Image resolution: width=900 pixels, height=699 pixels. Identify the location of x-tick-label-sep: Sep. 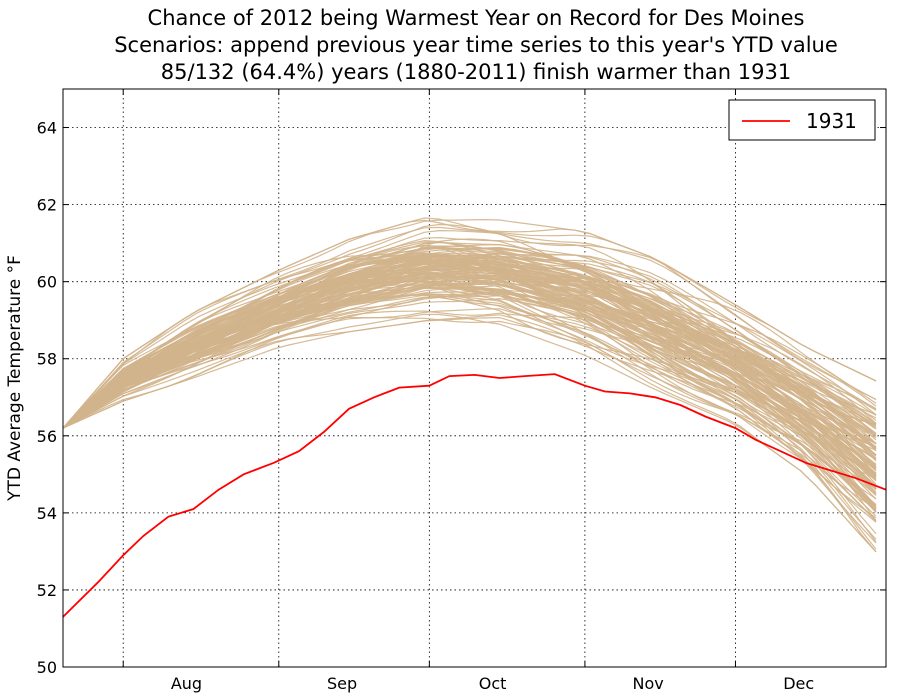
(342, 683).